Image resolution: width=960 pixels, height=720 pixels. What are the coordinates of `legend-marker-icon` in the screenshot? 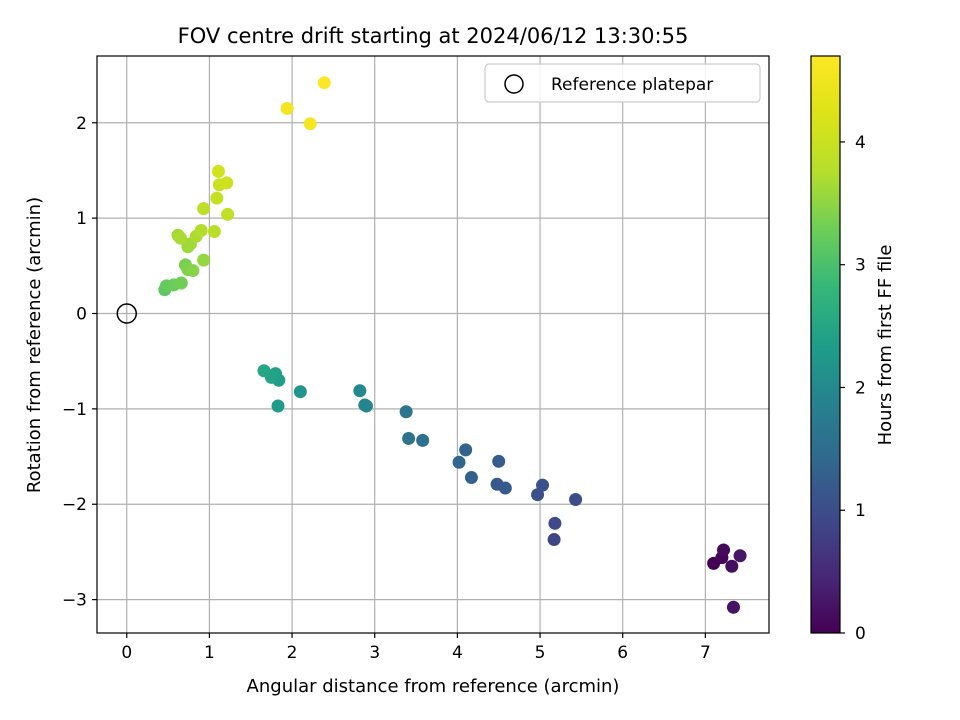 It's located at (514, 84).